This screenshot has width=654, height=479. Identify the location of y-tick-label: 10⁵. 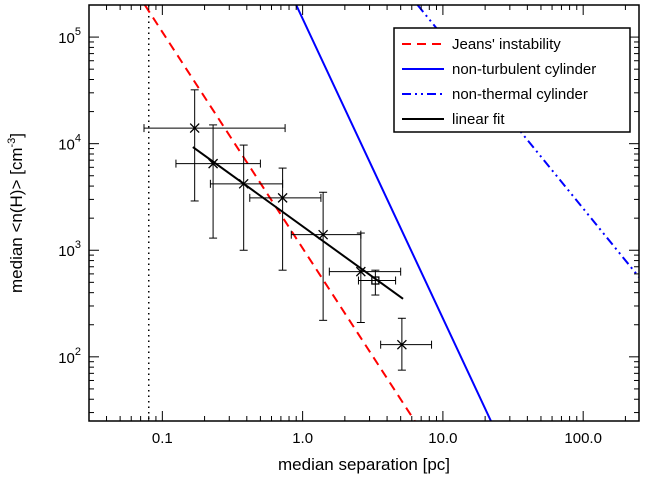
(69, 36).